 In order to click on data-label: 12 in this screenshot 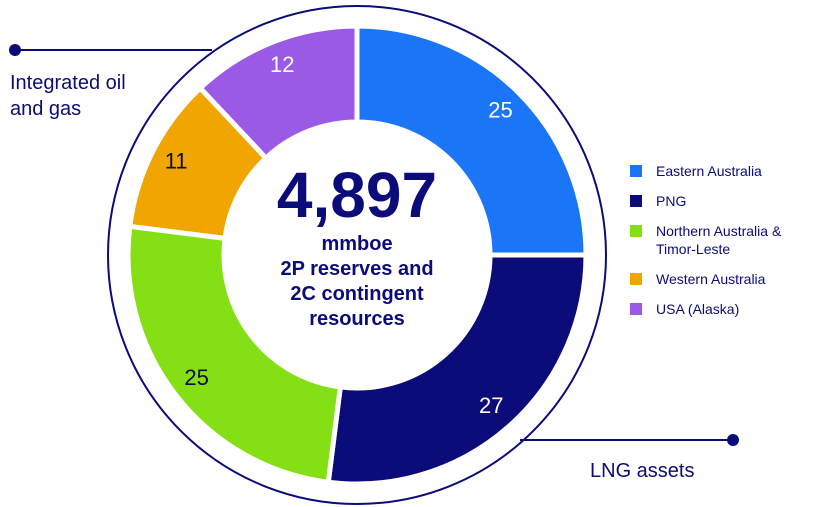, I will do `click(282, 64)`.